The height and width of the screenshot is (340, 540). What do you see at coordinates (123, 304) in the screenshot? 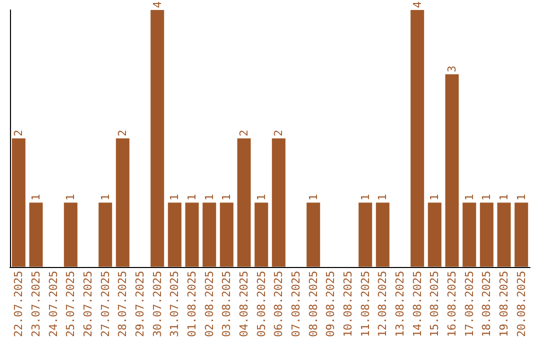
I see `x-tick-label: 28.07.2025` at bounding box center [123, 304].